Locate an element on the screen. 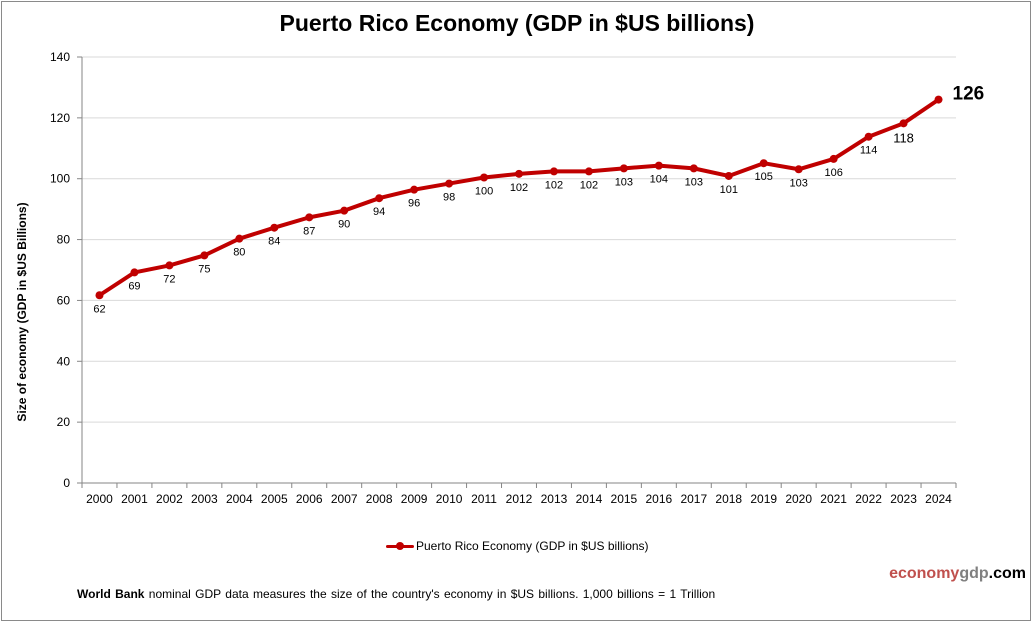  data-label: 101 is located at coordinates (729, 190).